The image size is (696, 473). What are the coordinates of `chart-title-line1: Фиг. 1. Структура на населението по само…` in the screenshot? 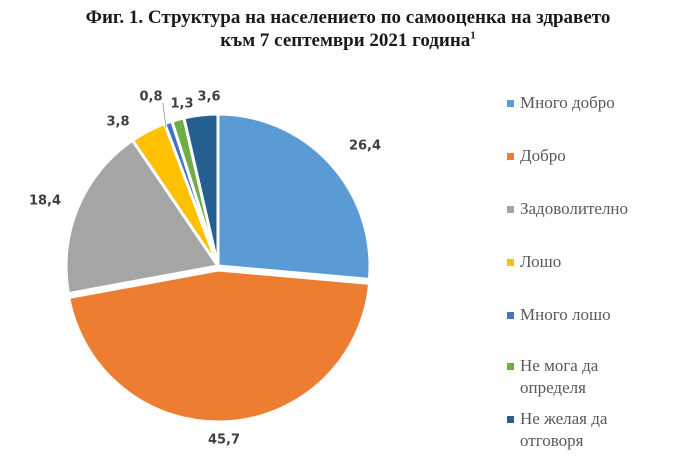 It's located at (348, 17).